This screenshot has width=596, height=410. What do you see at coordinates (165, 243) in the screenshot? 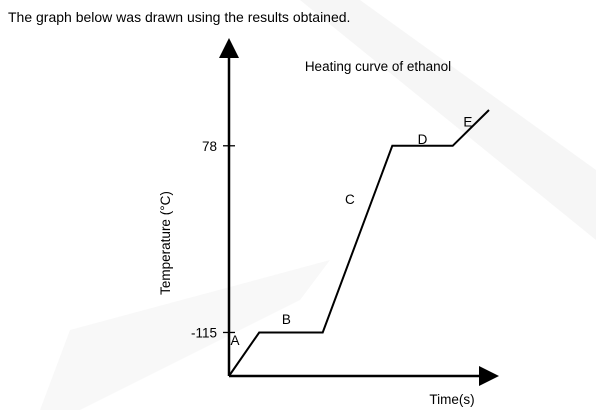
I see `y-axis-label: Temperature (°C)` at bounding box center [165, 243].